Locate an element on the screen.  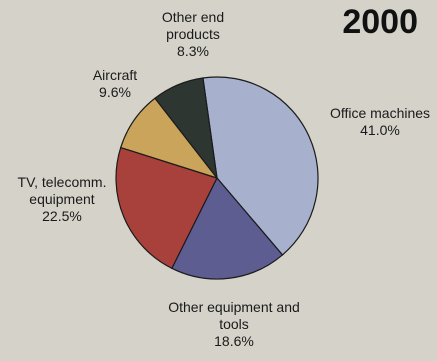
pie-slice-other-equipment-and-tools is located at coordinates (227, 228).